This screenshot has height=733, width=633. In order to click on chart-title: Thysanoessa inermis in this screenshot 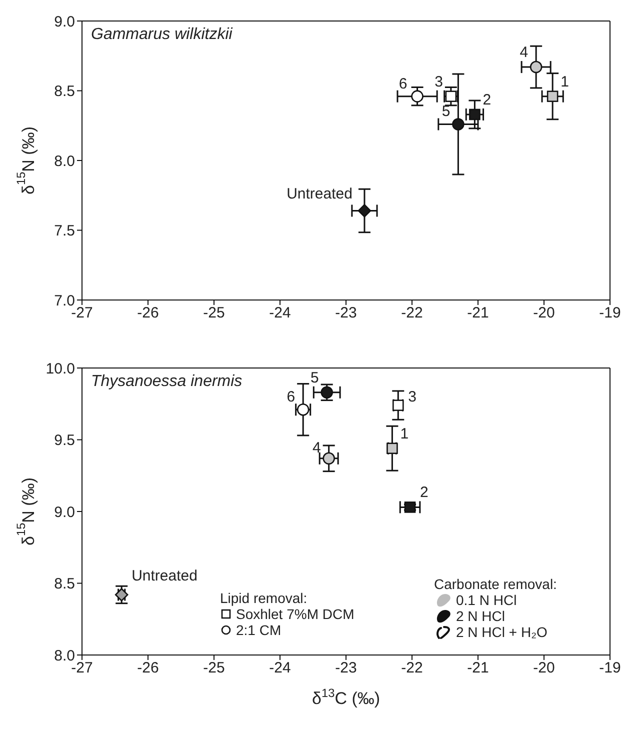, I will do `click(166, 382)`.